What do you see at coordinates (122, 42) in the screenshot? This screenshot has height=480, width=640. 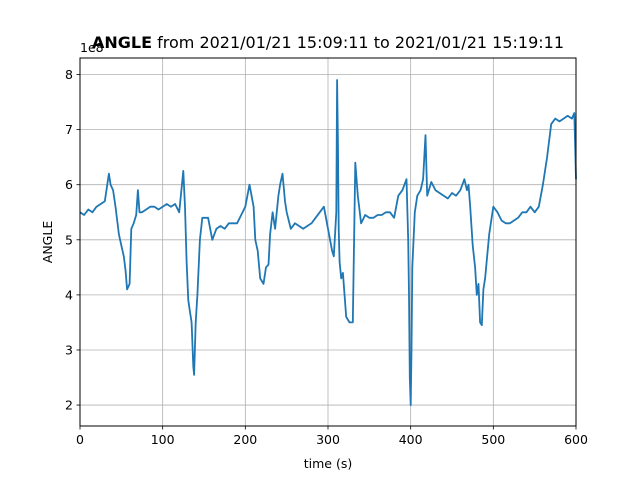 I see `chart-title-bold: ANGLE` at bounding box center [122, 42].